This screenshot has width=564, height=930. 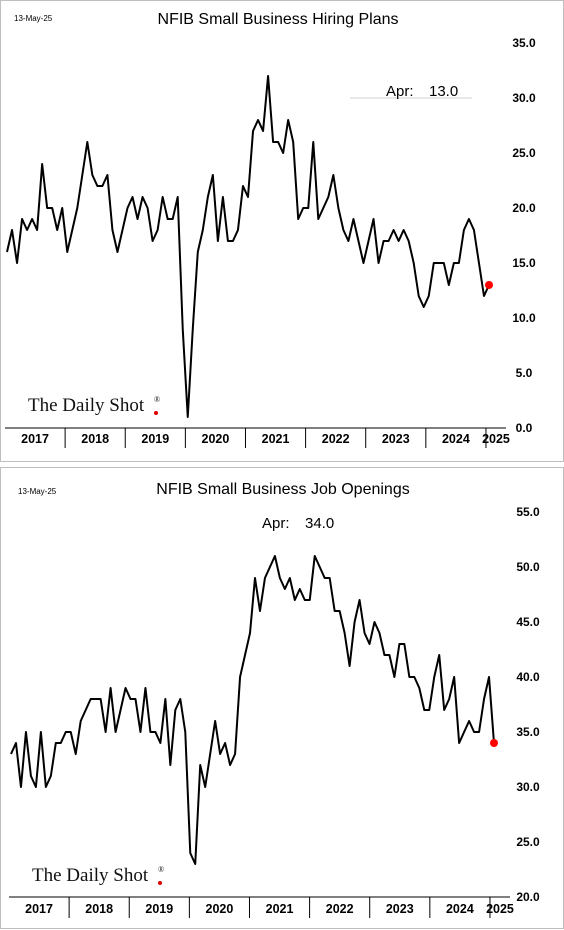 What do you see at coordinates (524, 373) in the screenshot?
I see `y-tick-label: 5.0` at bounding box center [524, 373].